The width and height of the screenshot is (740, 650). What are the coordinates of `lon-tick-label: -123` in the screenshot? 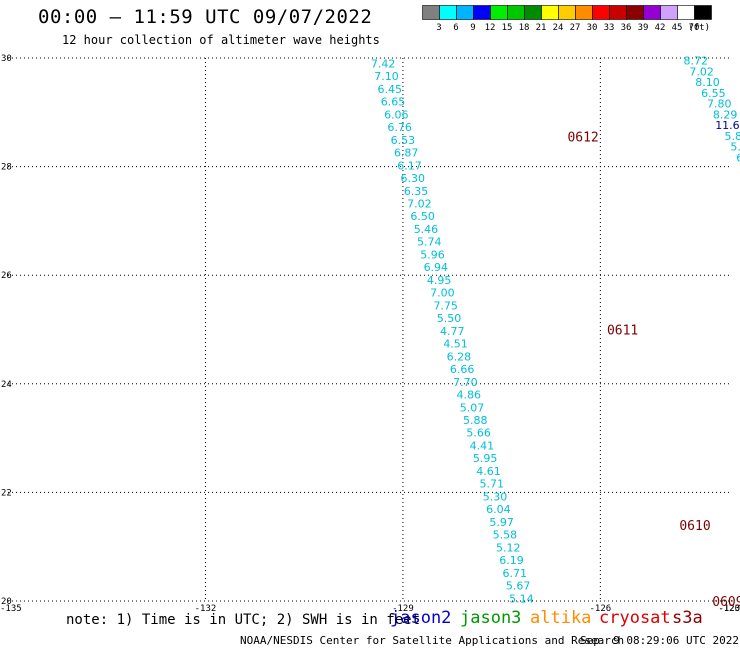 It's located at (729, 609).